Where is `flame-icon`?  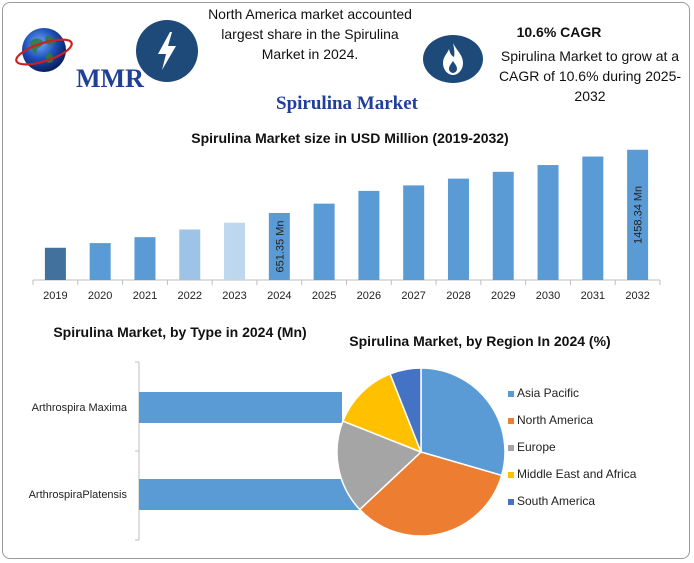
flame-icon is located at coordinates (453, 59).